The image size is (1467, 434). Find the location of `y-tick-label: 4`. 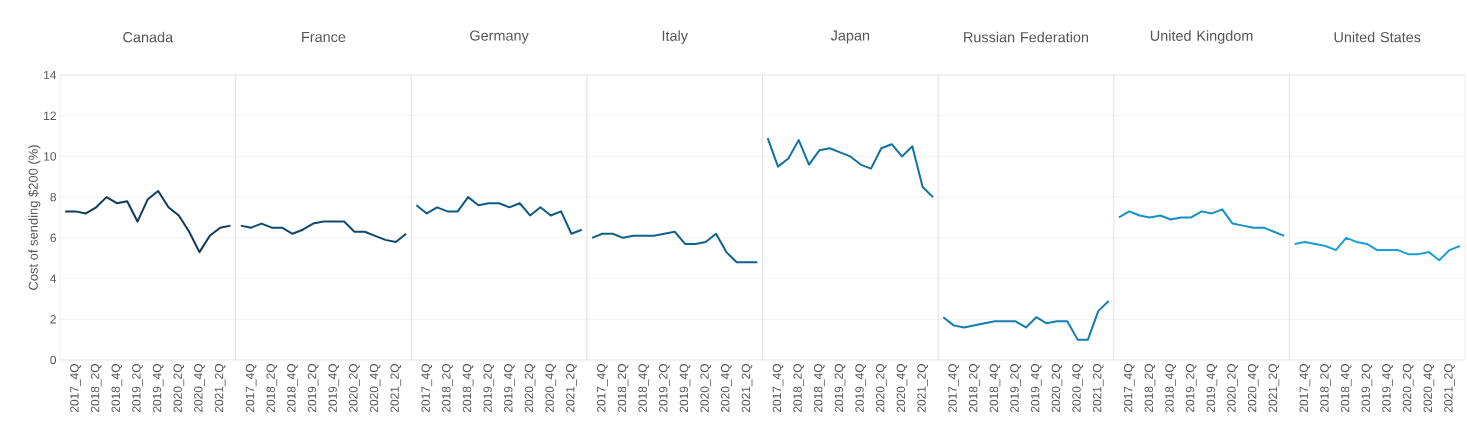

y-tick-label: 4 is located at coordinates (53, 278).